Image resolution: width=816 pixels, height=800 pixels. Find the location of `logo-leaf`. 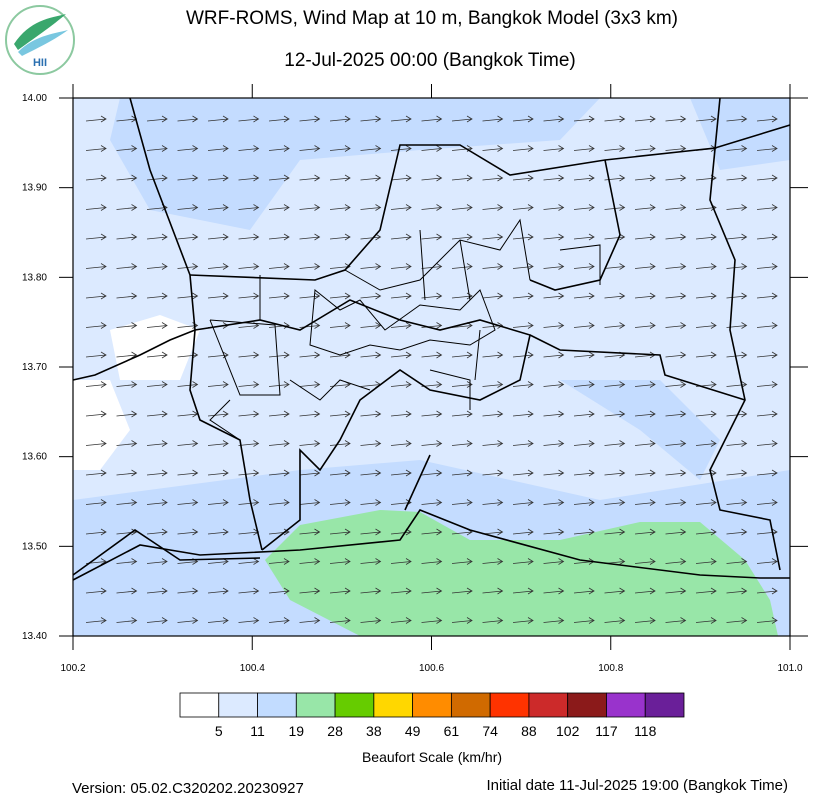

logo-leaf is located at coordinates (40, 32).